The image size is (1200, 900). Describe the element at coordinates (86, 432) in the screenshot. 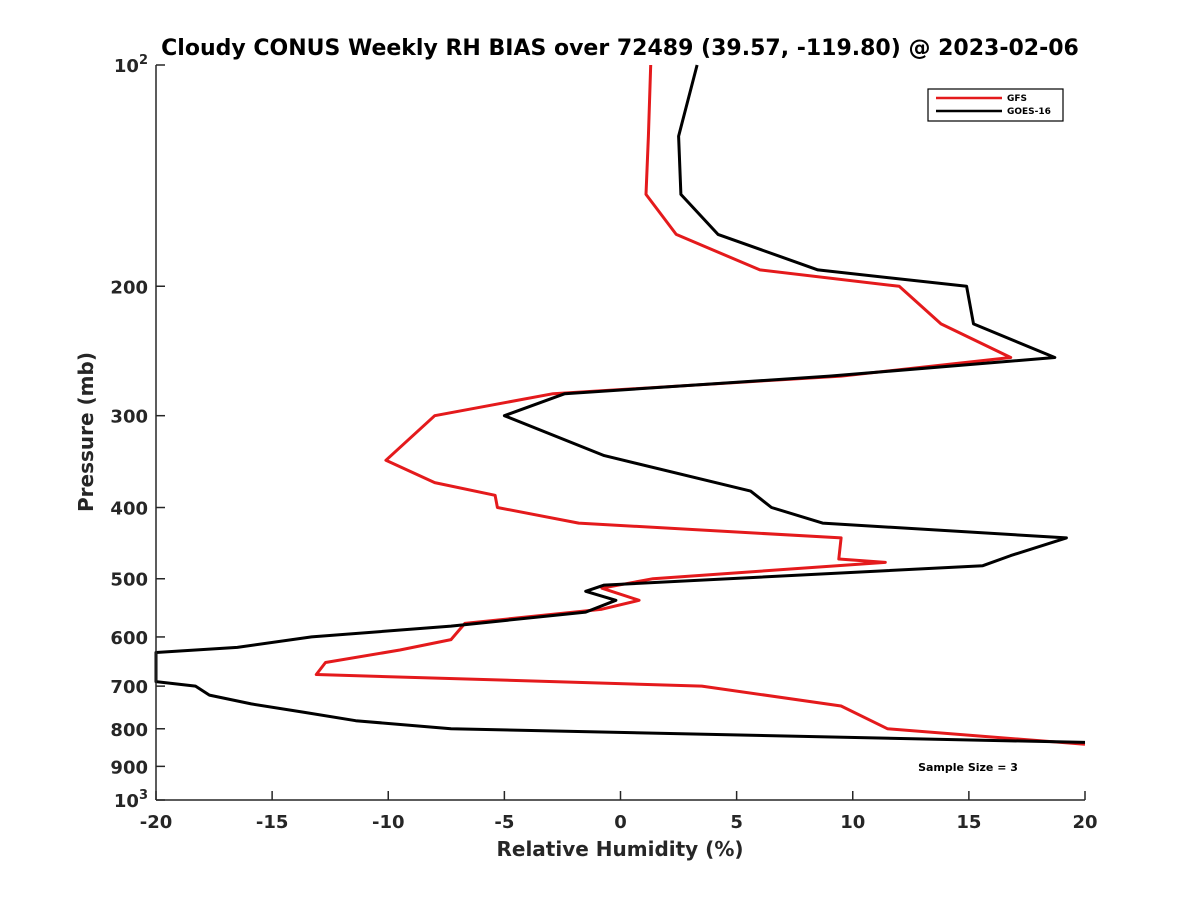

I see `y-axis-label: Pressure (mb)` at that location.